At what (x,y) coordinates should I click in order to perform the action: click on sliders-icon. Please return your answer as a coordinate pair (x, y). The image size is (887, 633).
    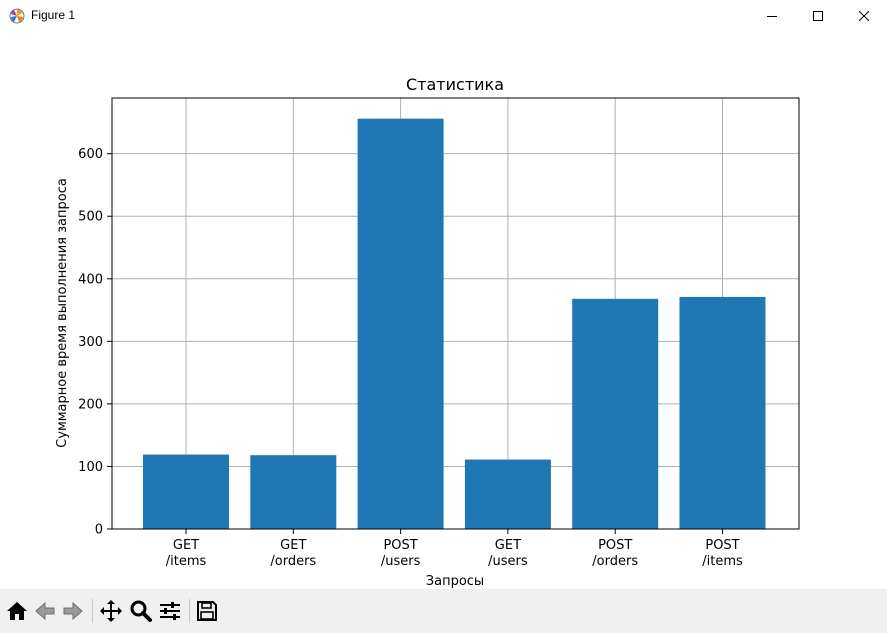
    Looking at the image, I should click on (170, 611).